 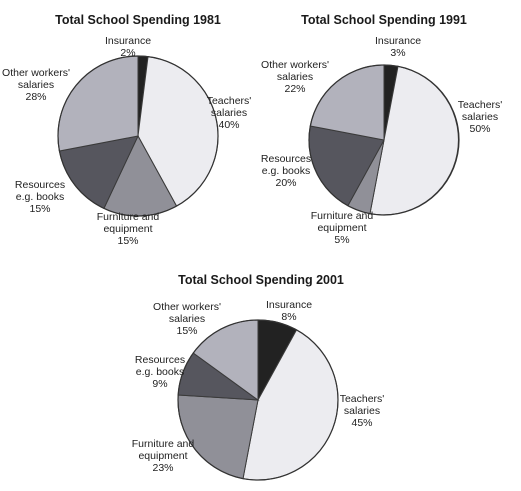 What do you see at coordinates (295, 77) in the screenshot?
I see `slice-label-y1991-other-workers-salaries: Other workers' salaries 22%` at bounding box center [295, 77].